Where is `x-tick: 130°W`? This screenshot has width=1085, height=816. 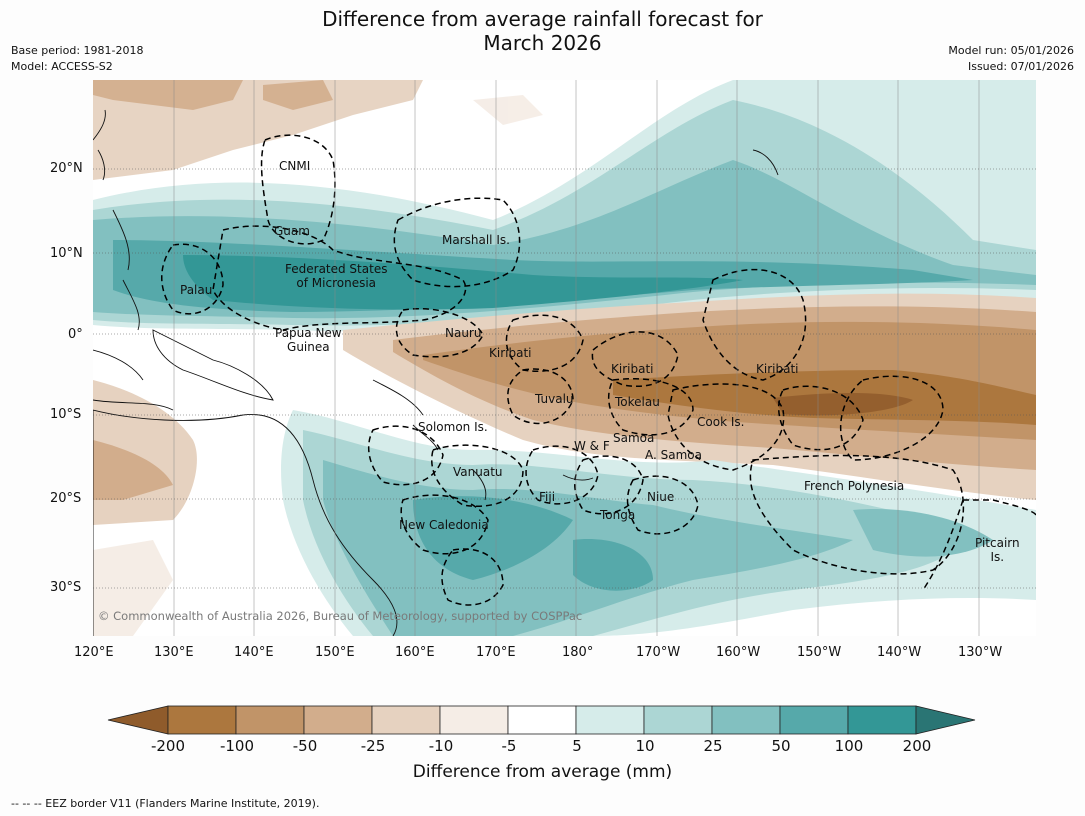
x-tick: 130°W is located at coordinates (980, 652).